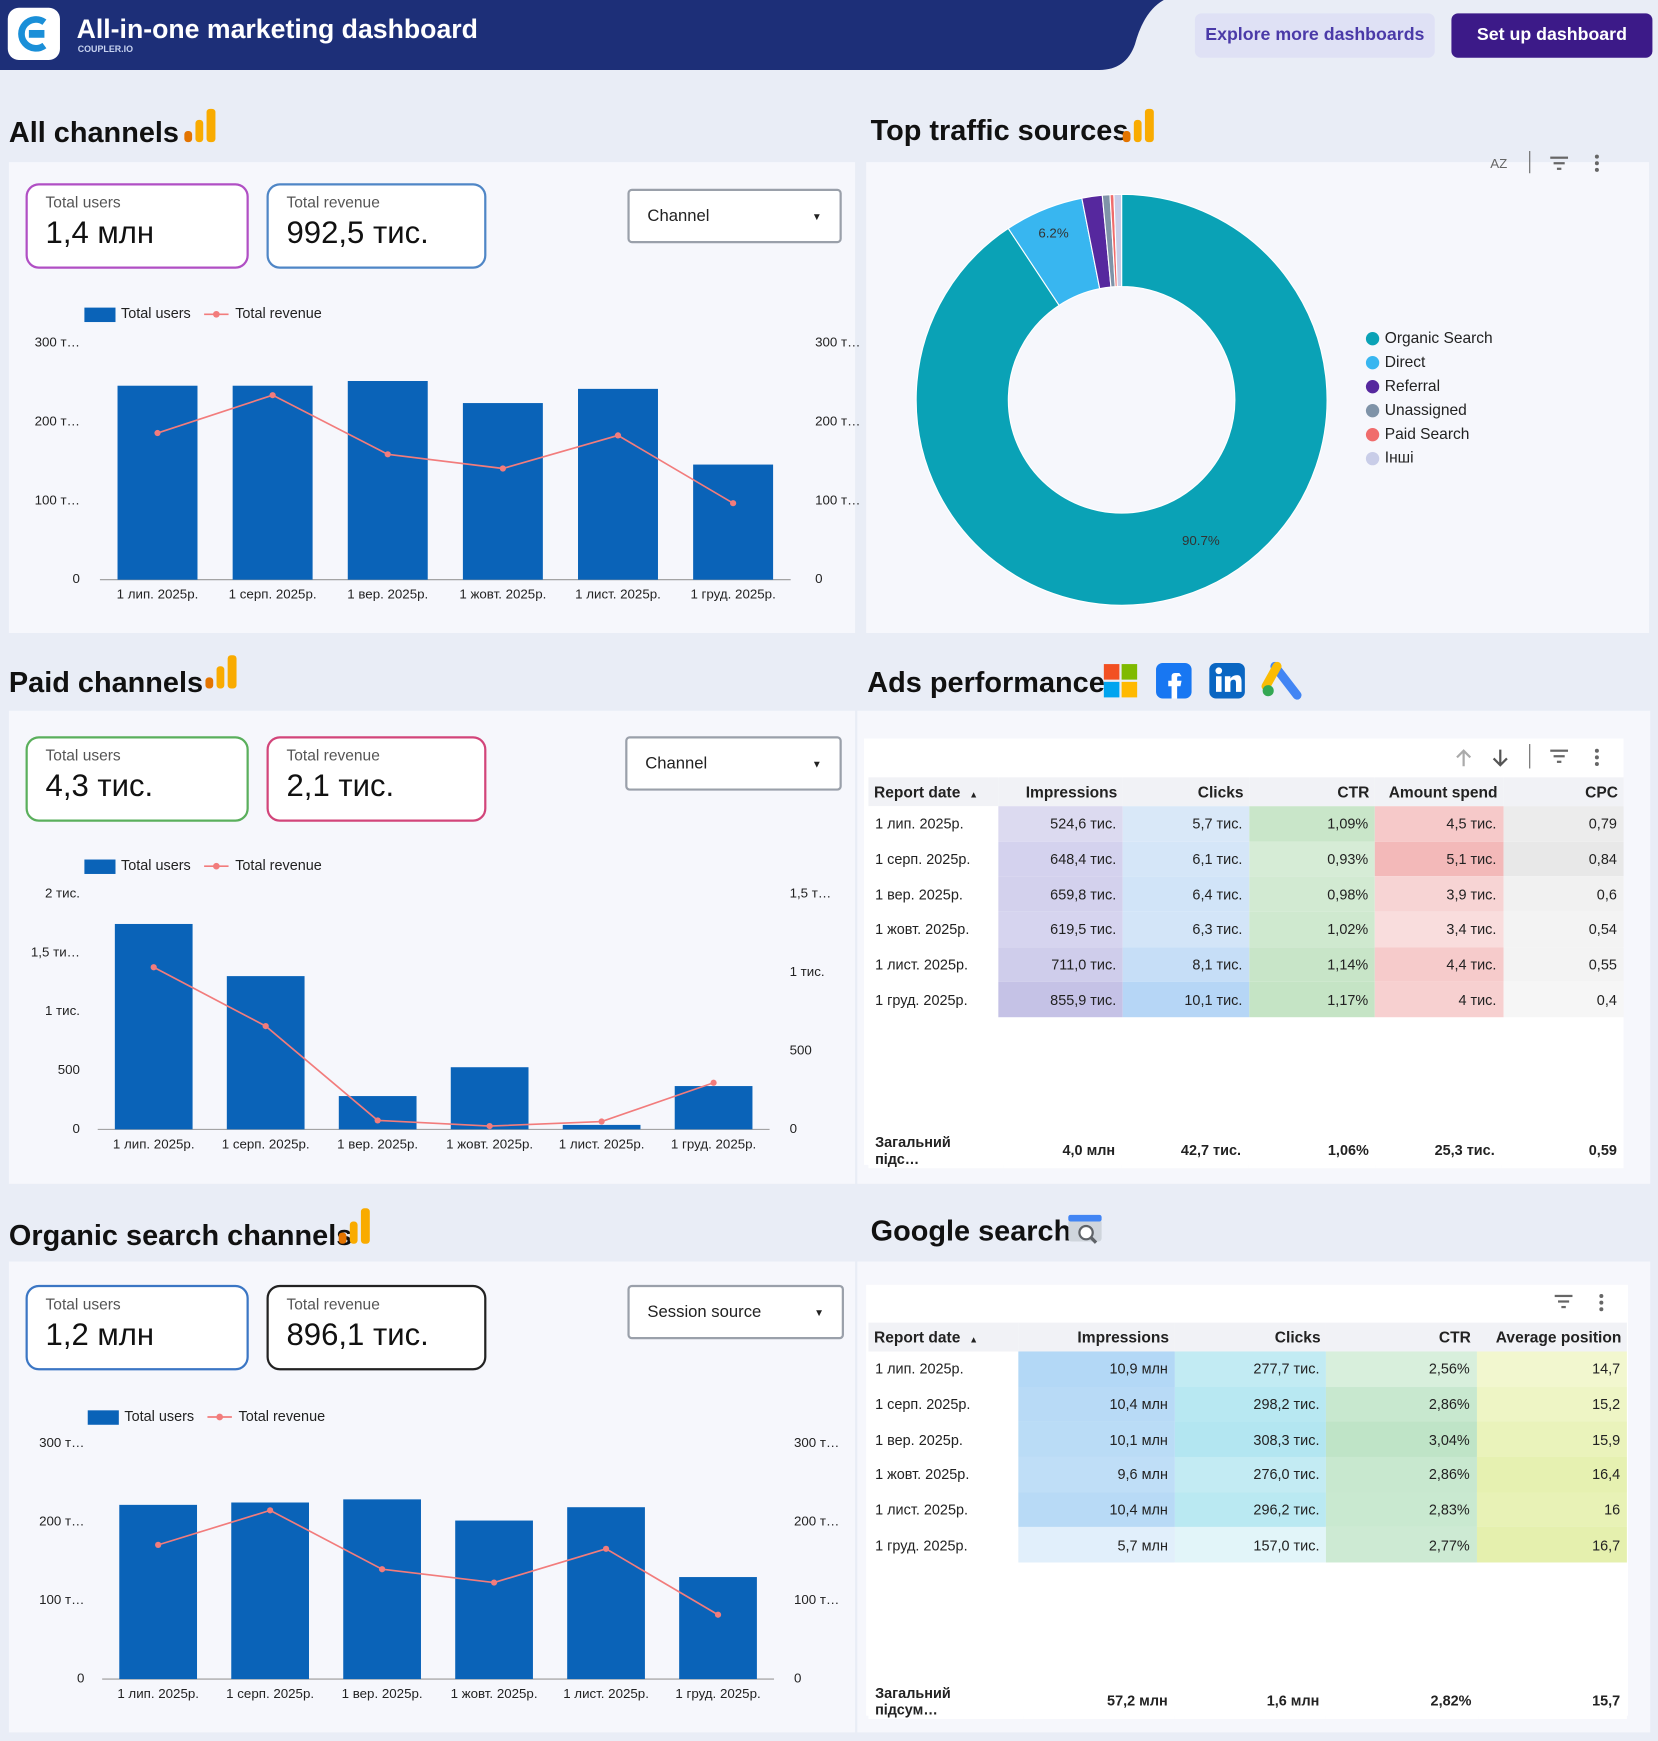 The width and height of the screenshot is (1658, 1741). What do you see at coordinates (735, 1312) in the screenshot?
I see `dropdown: Session source ▼` at bounding box center [735, 1312].